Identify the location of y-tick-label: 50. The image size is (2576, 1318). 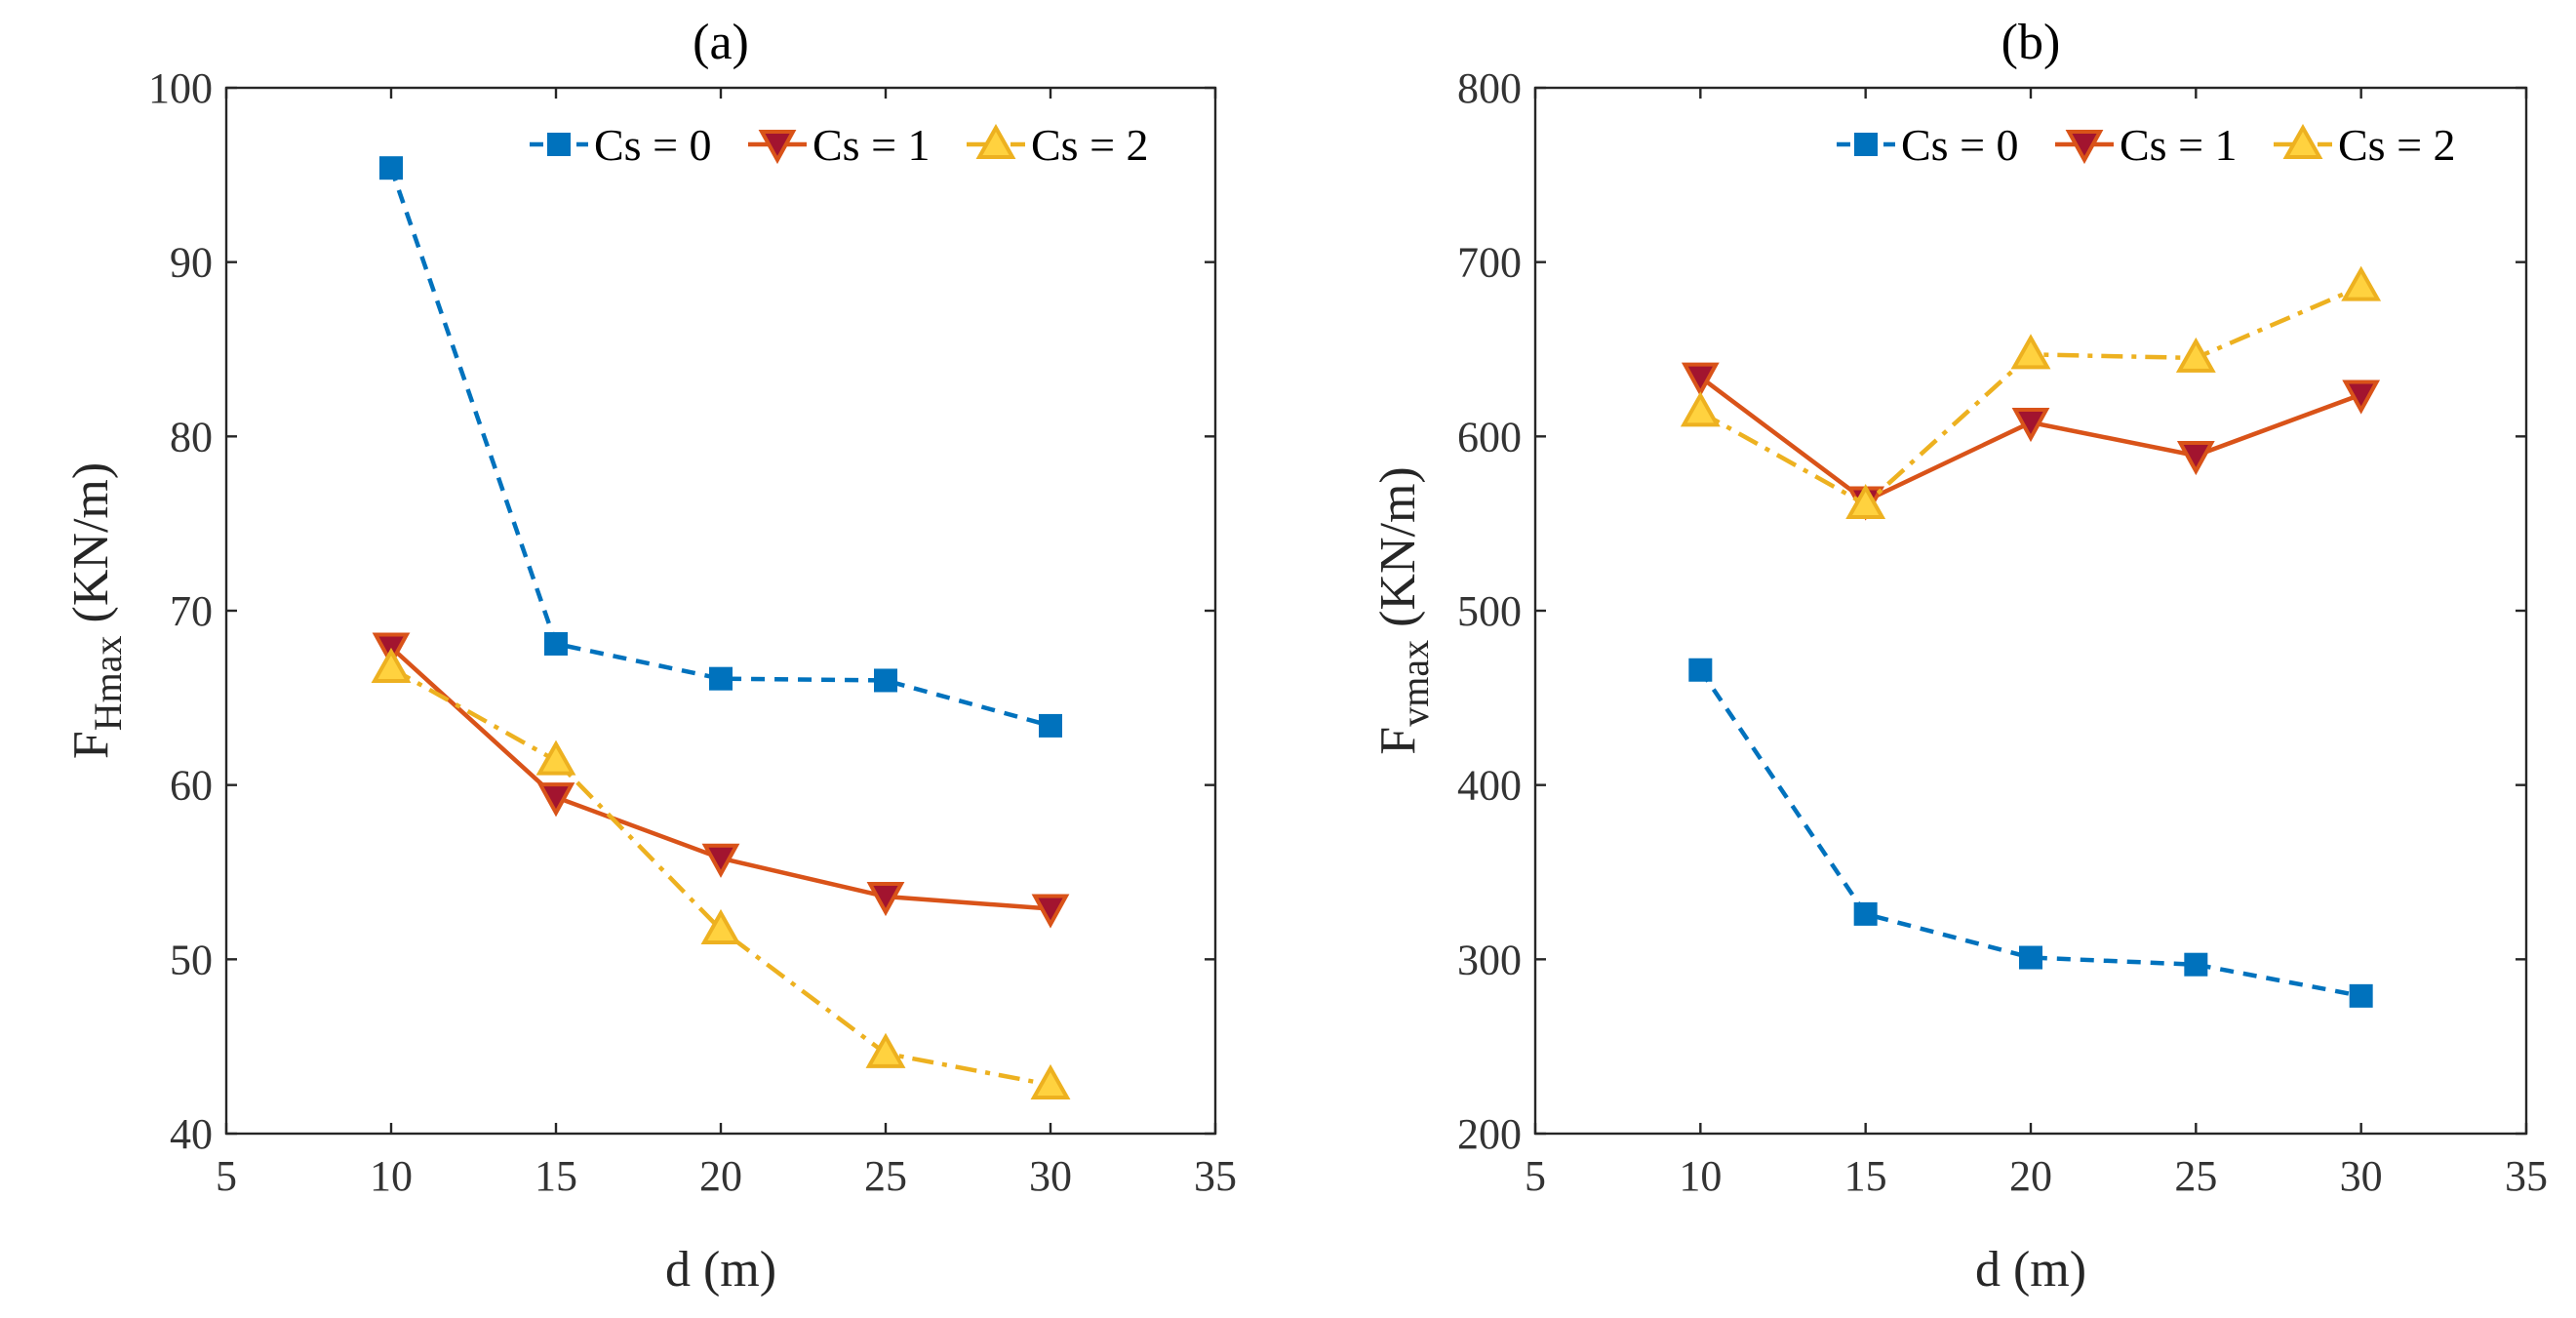
(191, 960).